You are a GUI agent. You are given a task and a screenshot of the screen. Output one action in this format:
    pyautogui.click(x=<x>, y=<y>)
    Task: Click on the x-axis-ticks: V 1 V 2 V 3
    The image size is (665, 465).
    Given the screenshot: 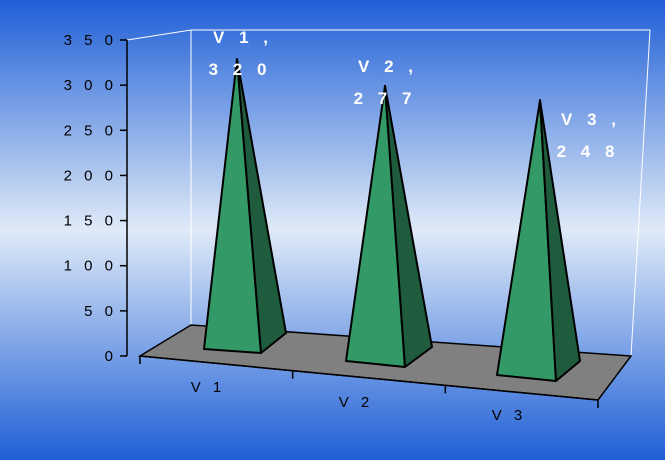 What is the action you would take?
    pyautogui.click(x=369, y=390)
    